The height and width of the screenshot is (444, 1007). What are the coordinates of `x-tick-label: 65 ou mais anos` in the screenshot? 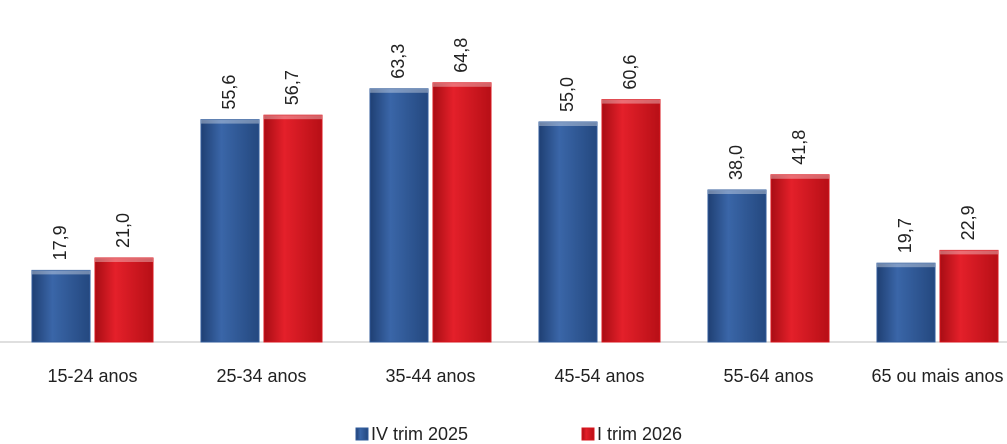 It's located at (937, 376).